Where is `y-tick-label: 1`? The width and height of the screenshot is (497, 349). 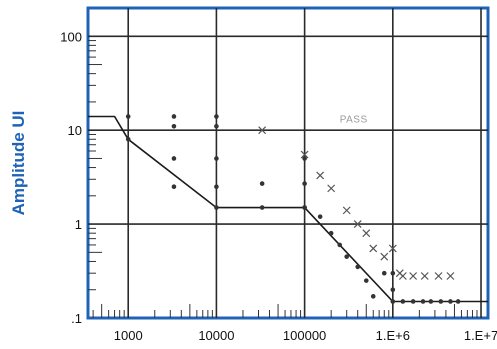 y-tick-label: 1 is located at coordinates (78, 224).